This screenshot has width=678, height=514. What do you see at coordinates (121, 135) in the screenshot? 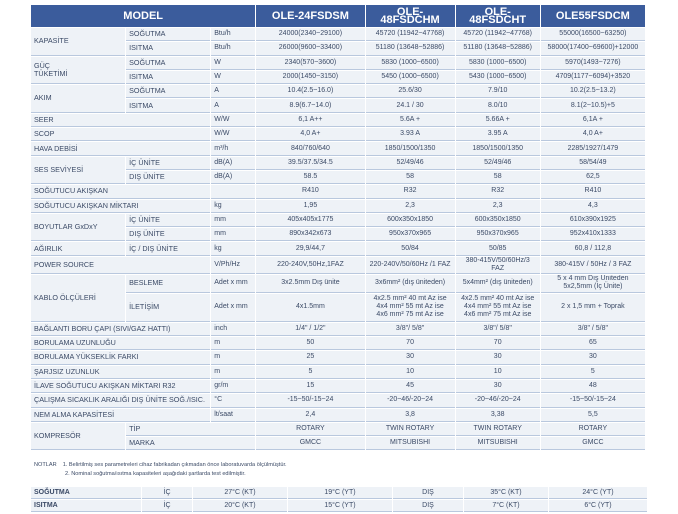
I see `row-label: SCOP` at bounding box center [121, 135].